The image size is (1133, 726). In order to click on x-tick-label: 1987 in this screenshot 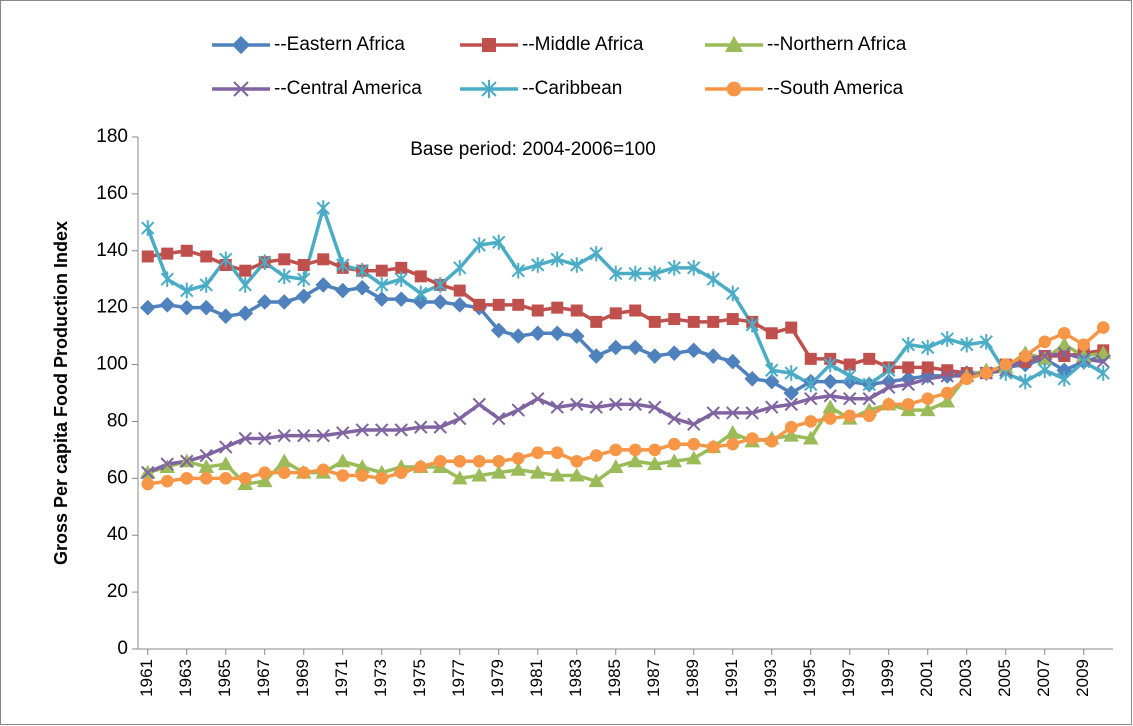, I will do `click(653, 678)`.